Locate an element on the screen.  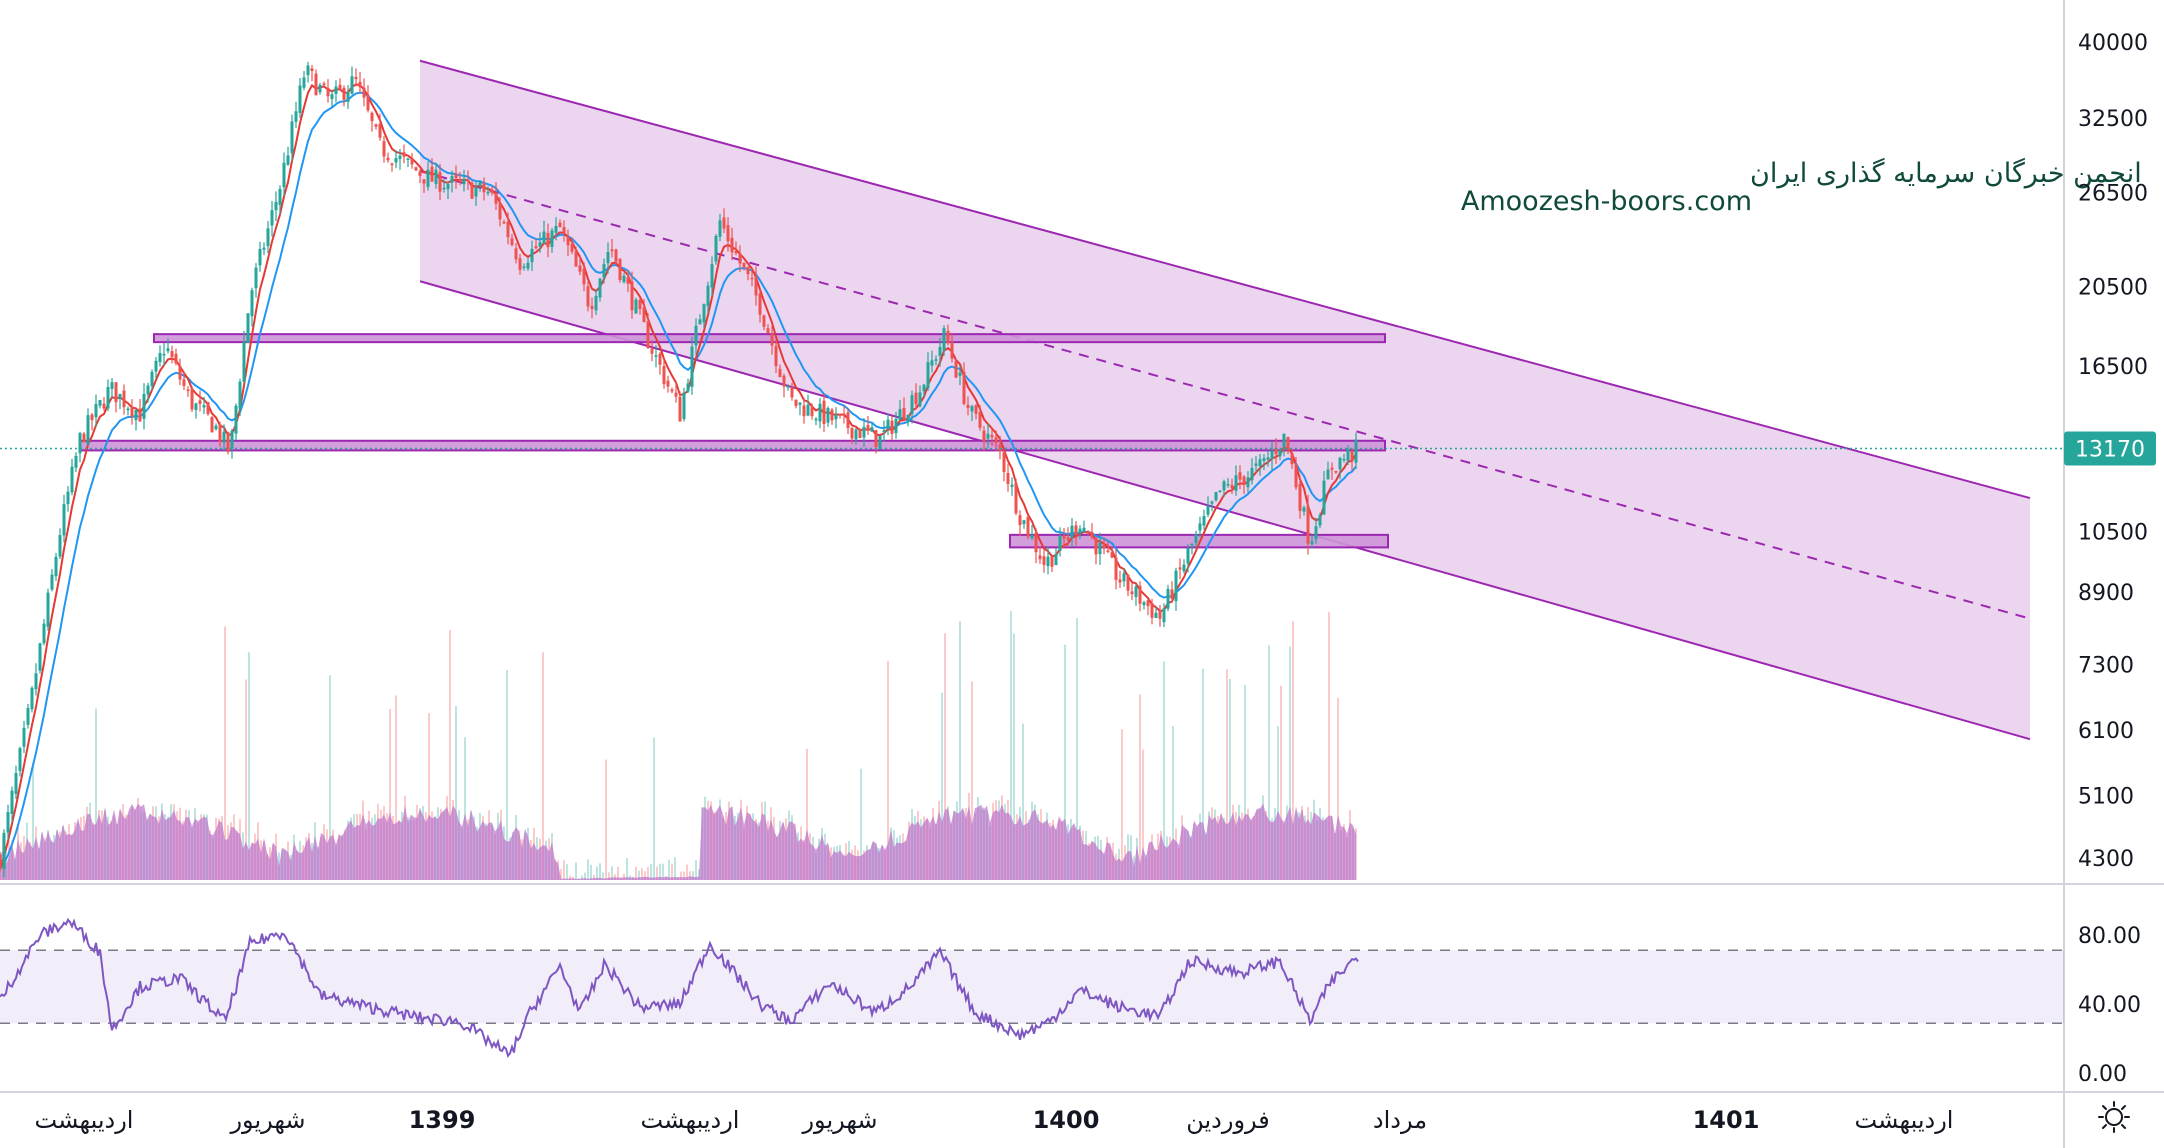
price-tick-label: 16500 is located at coordinates (2113, 367).